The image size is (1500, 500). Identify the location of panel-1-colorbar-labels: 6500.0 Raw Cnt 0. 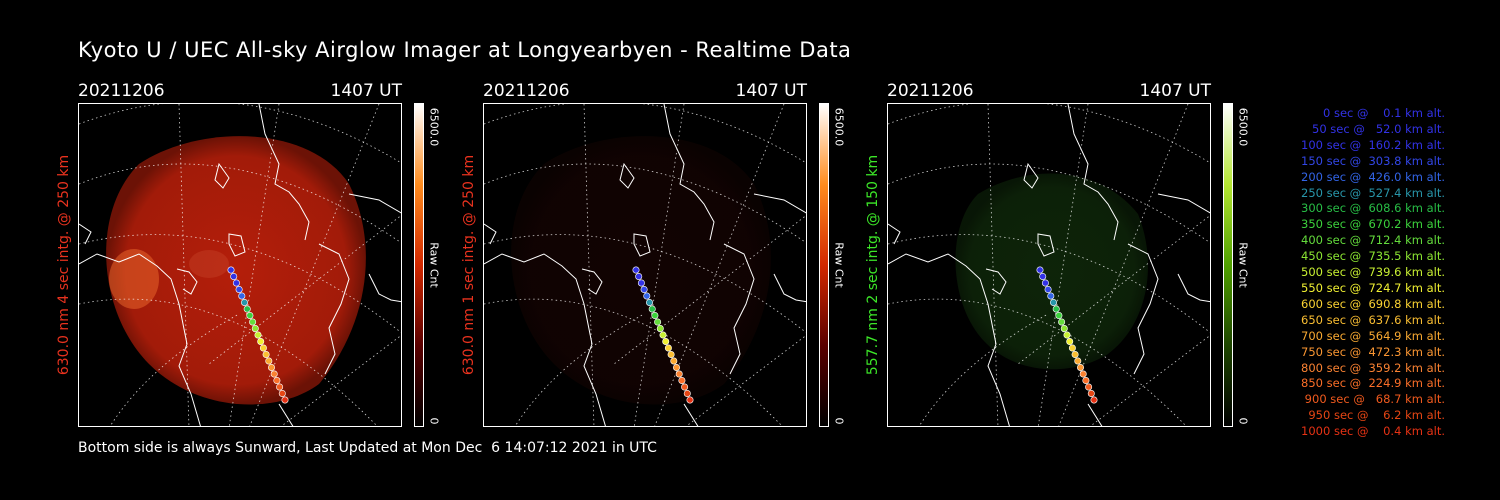
(434, 265).